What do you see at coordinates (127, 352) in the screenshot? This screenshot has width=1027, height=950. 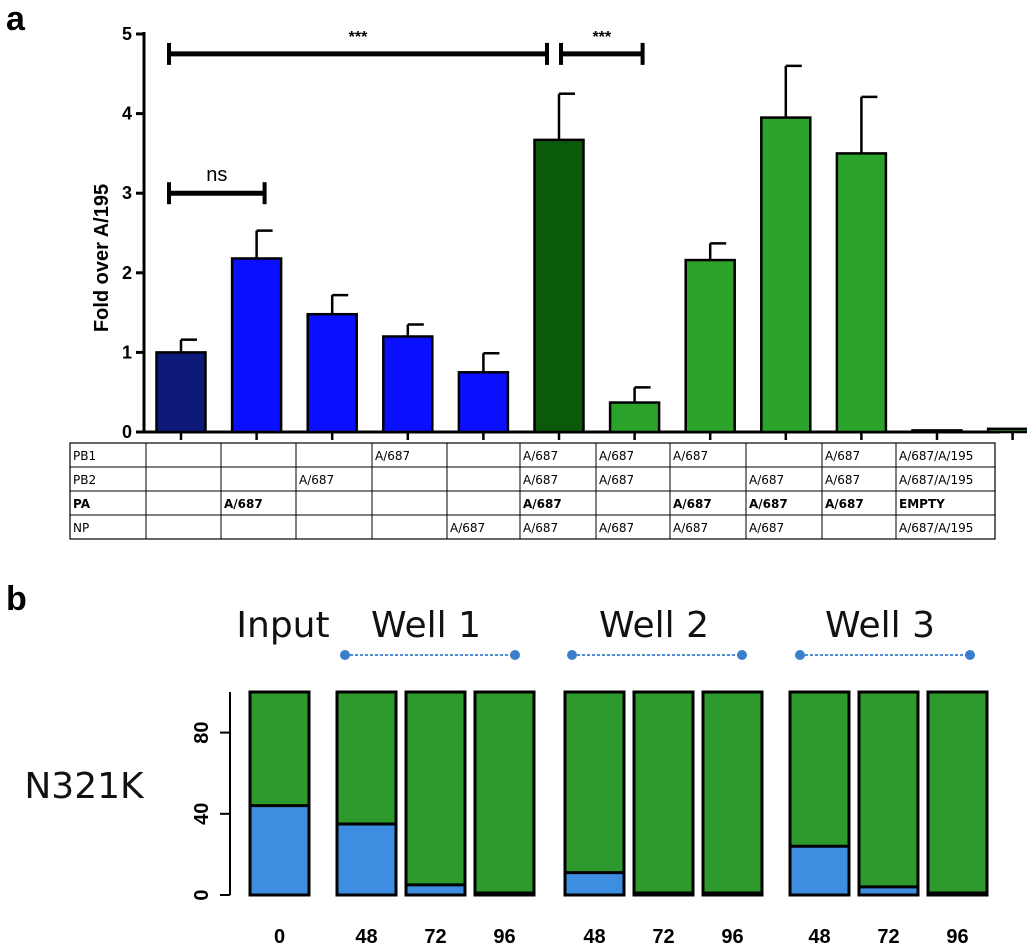 I see `y-tick-label: 1` at bounding box center [127, 352].